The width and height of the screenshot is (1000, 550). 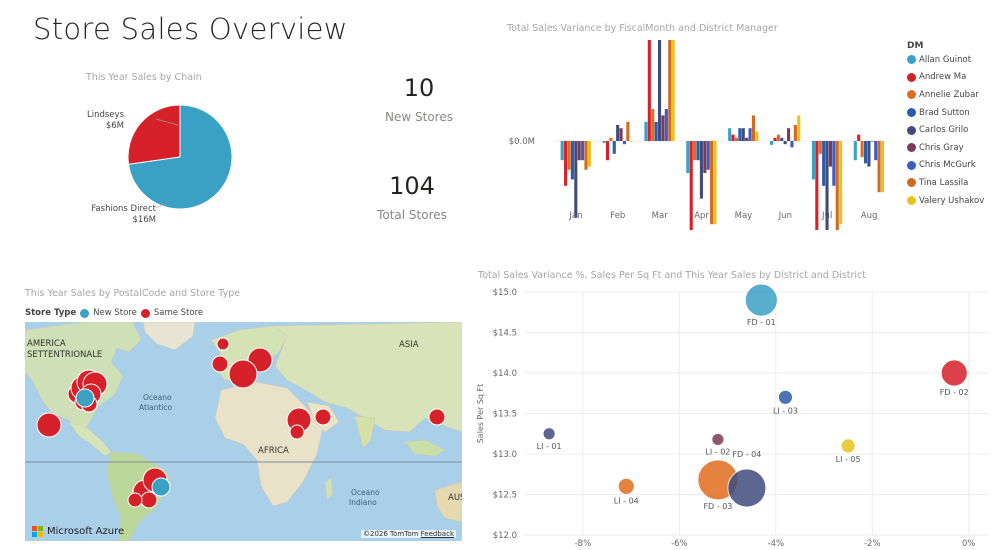 What do you see at coordinates (859, 137) in the screenshot?
I see `bar-andrew-ma-aug` at bounding box center [859, 137].